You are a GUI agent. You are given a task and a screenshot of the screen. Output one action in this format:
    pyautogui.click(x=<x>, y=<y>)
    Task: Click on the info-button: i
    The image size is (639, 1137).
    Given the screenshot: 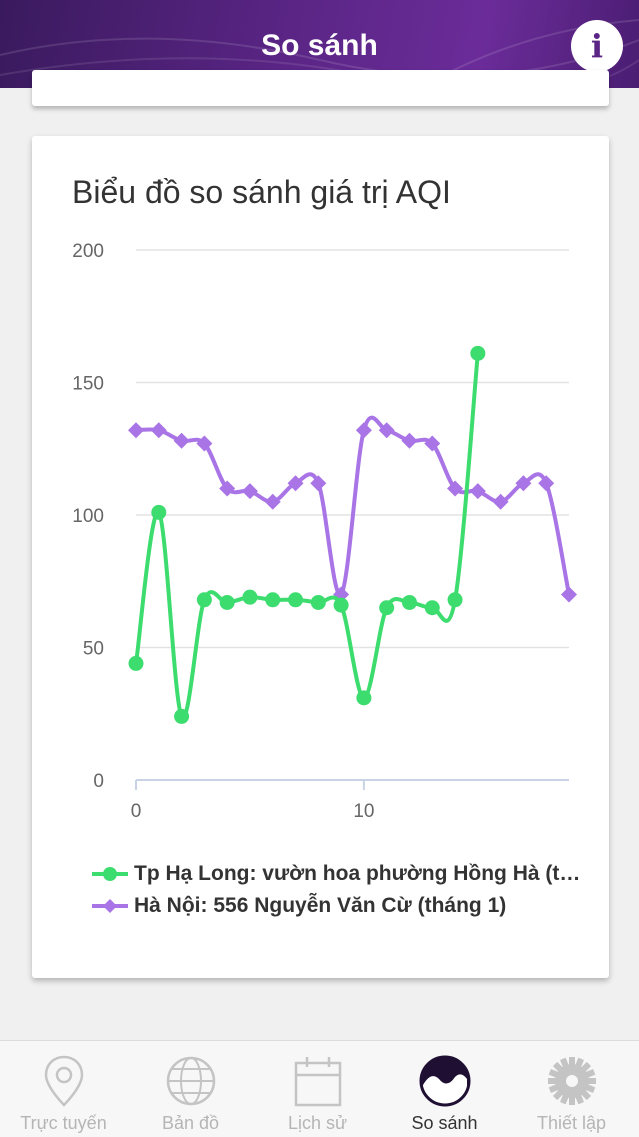 What is the action you would take?
    pyautogui.click(x=597, y=46)
    